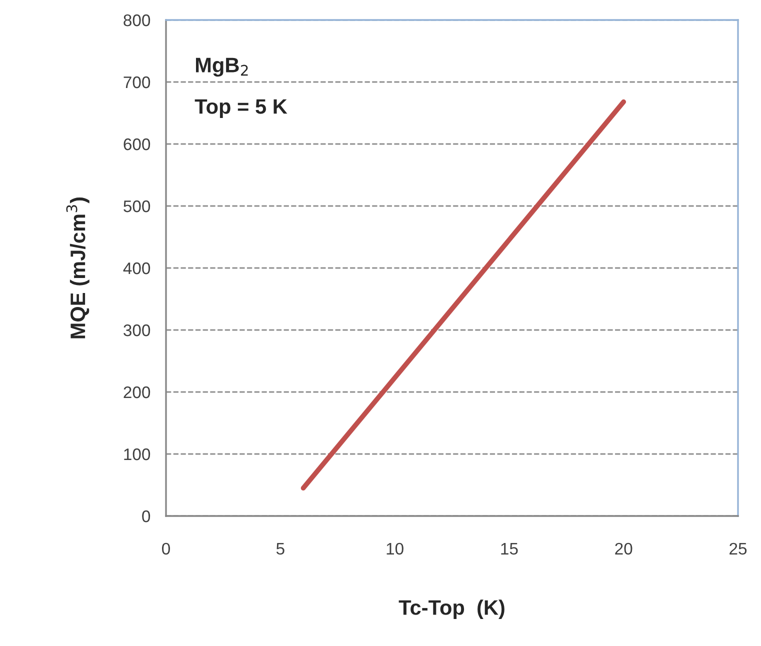 Image resolution: width=761 pixels, height=646 pixels. Describe the element at coordinates (137, 392) in the screenshot. I see `y-tick-label: 200` at that location.